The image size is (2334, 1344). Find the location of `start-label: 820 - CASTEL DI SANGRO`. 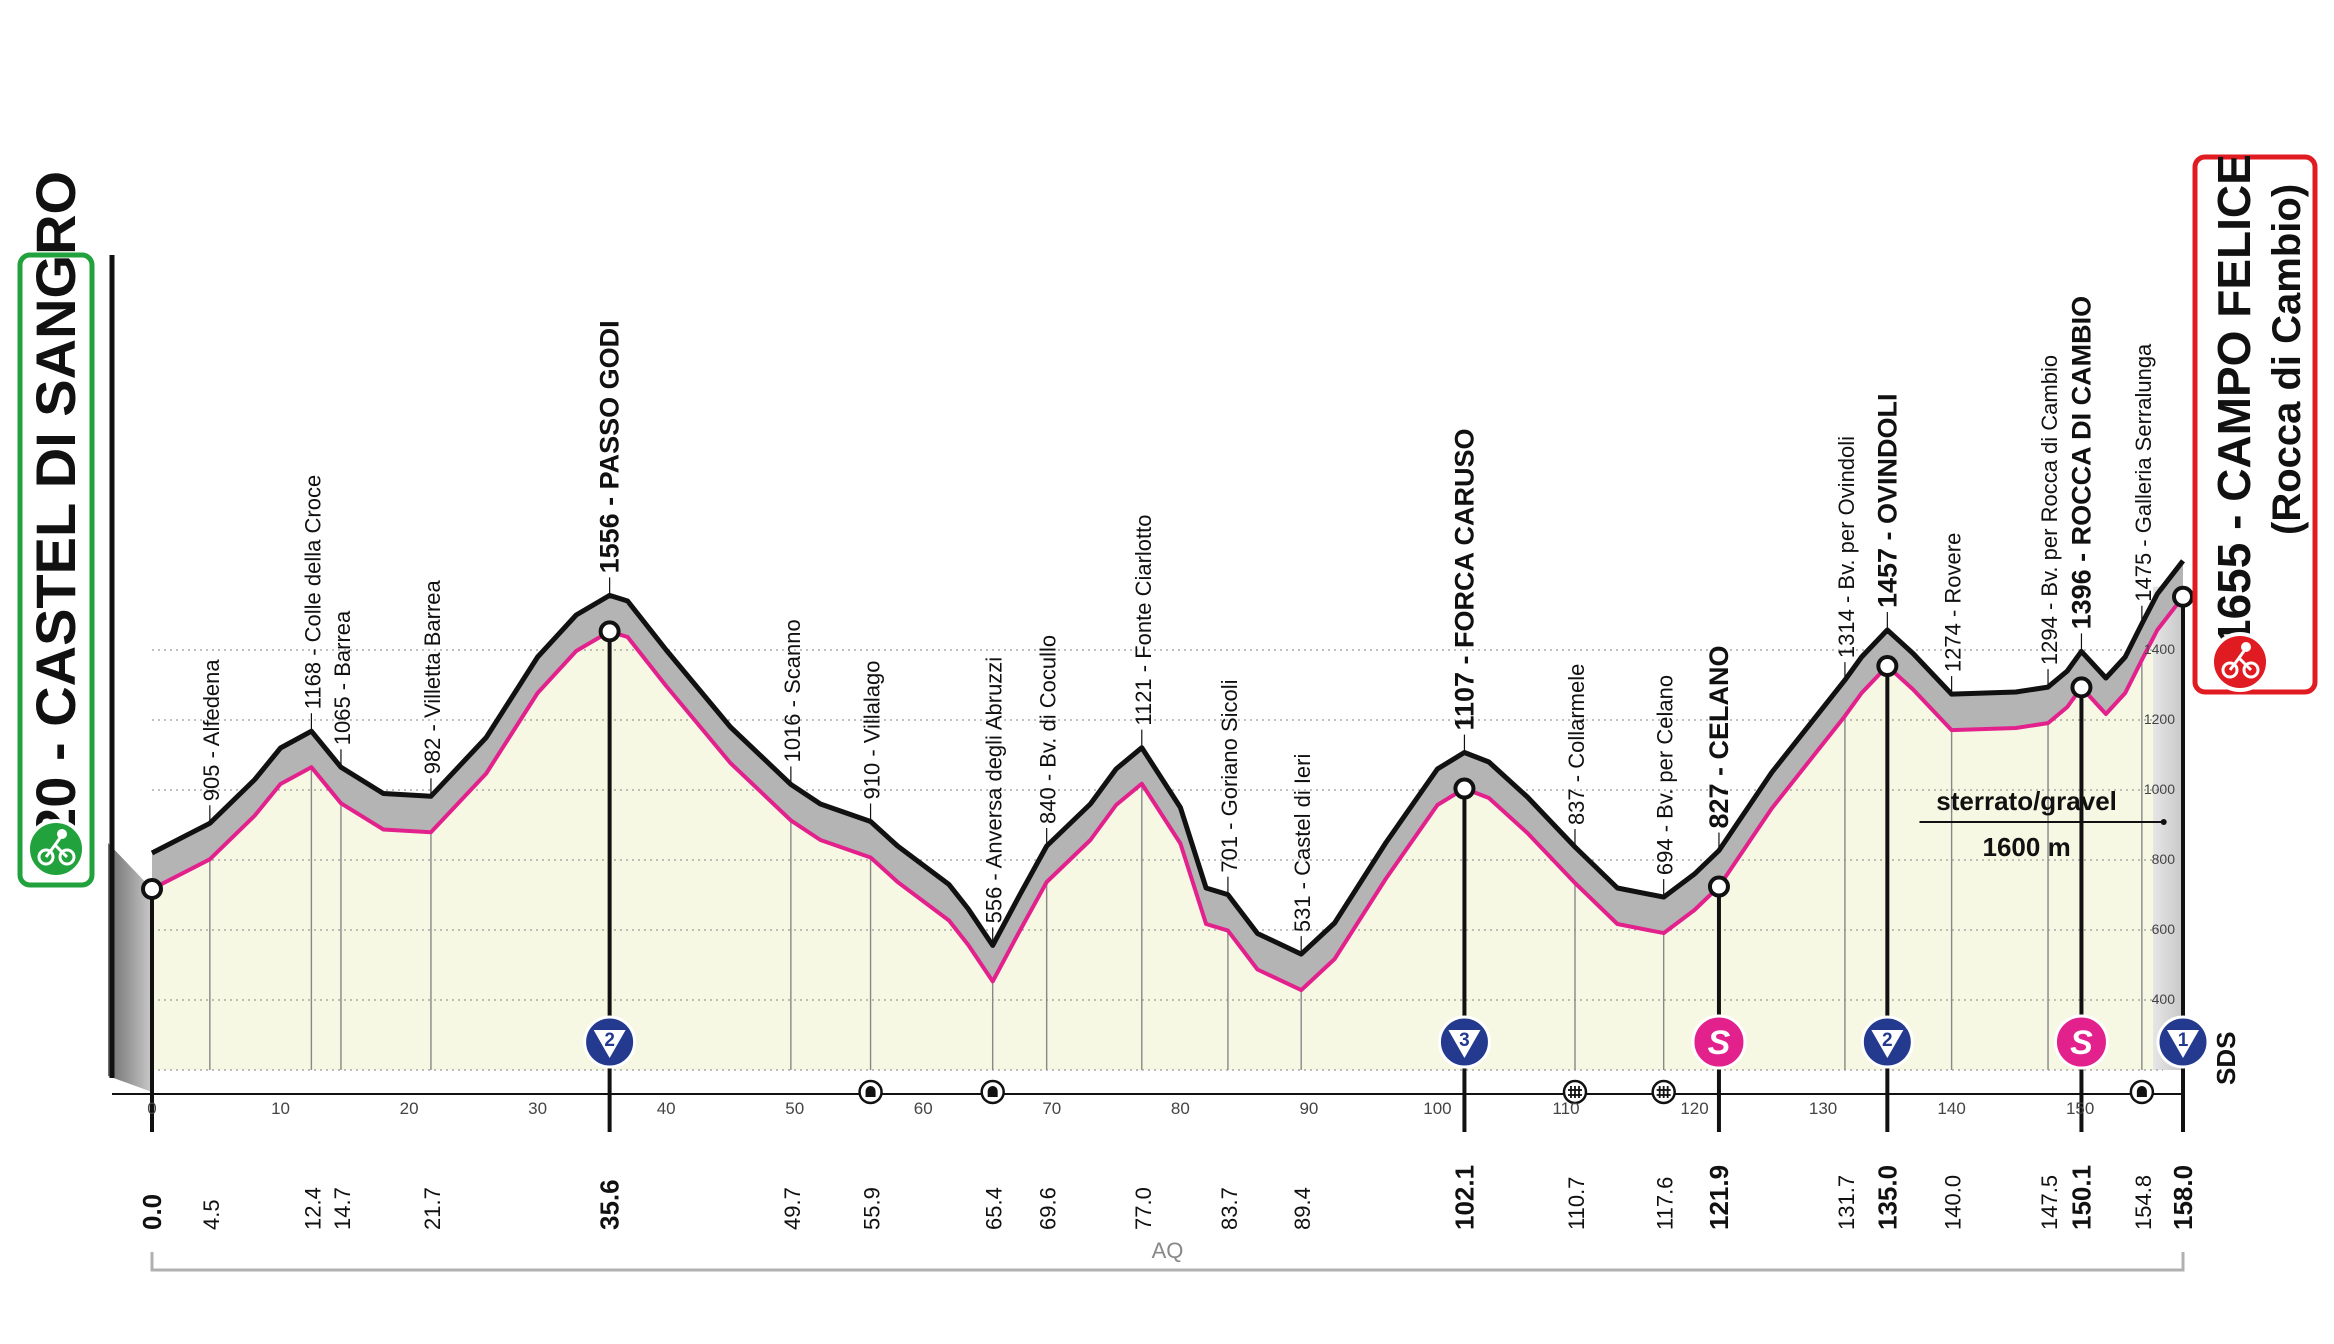

start-label: 820 - CASTEL DI SANGRO is located at coordinates (55, 520).